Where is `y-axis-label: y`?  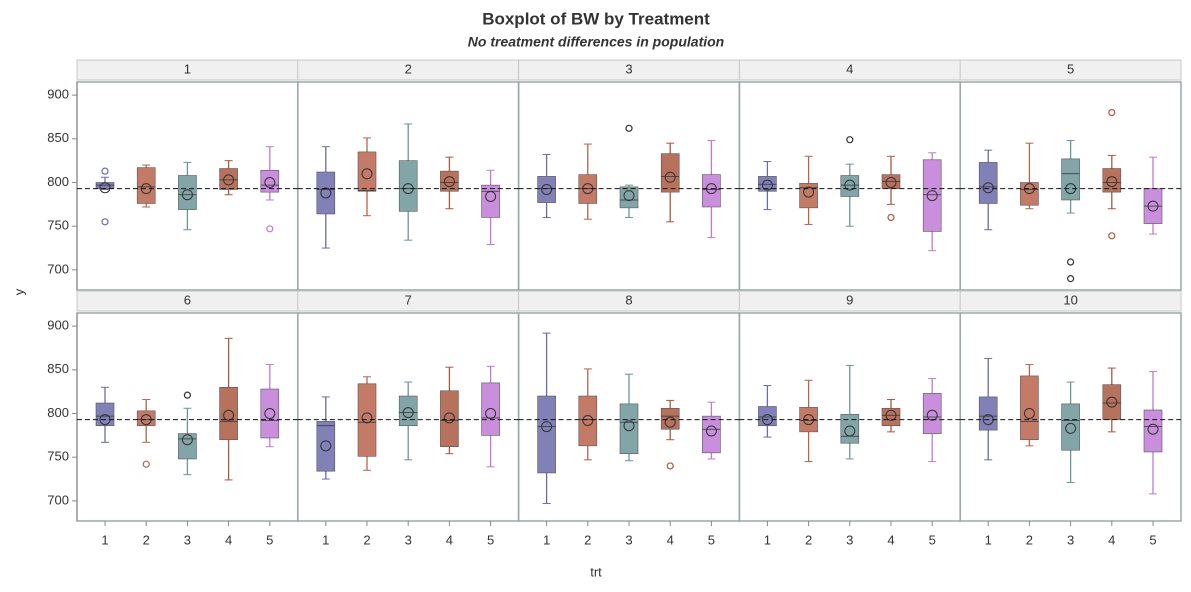 y-axis-label: y is located at coordinates (18, 291).